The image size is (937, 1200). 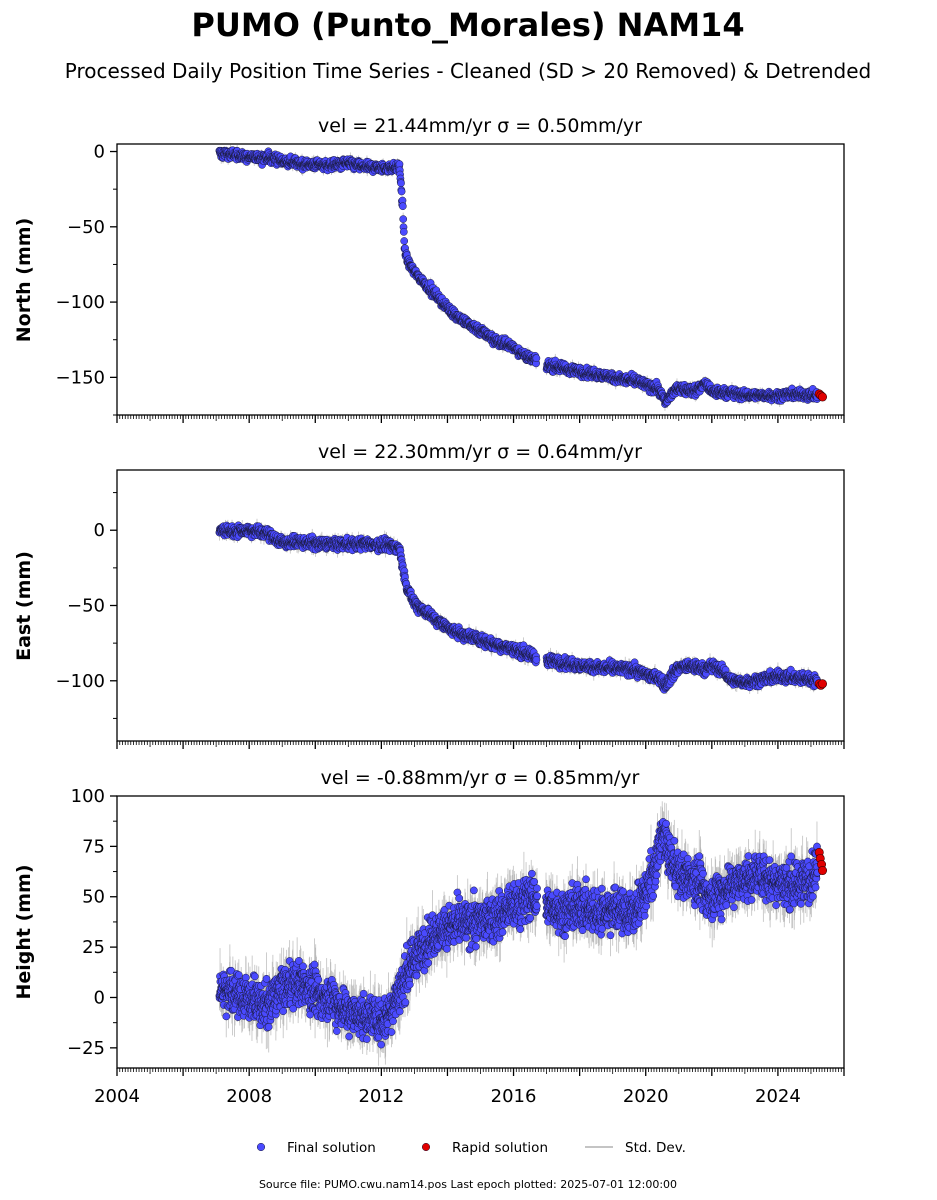 What do you see at coordinates (521, 606) in the screenshot?
I see `east-marks` at bounding box center [521, 606].